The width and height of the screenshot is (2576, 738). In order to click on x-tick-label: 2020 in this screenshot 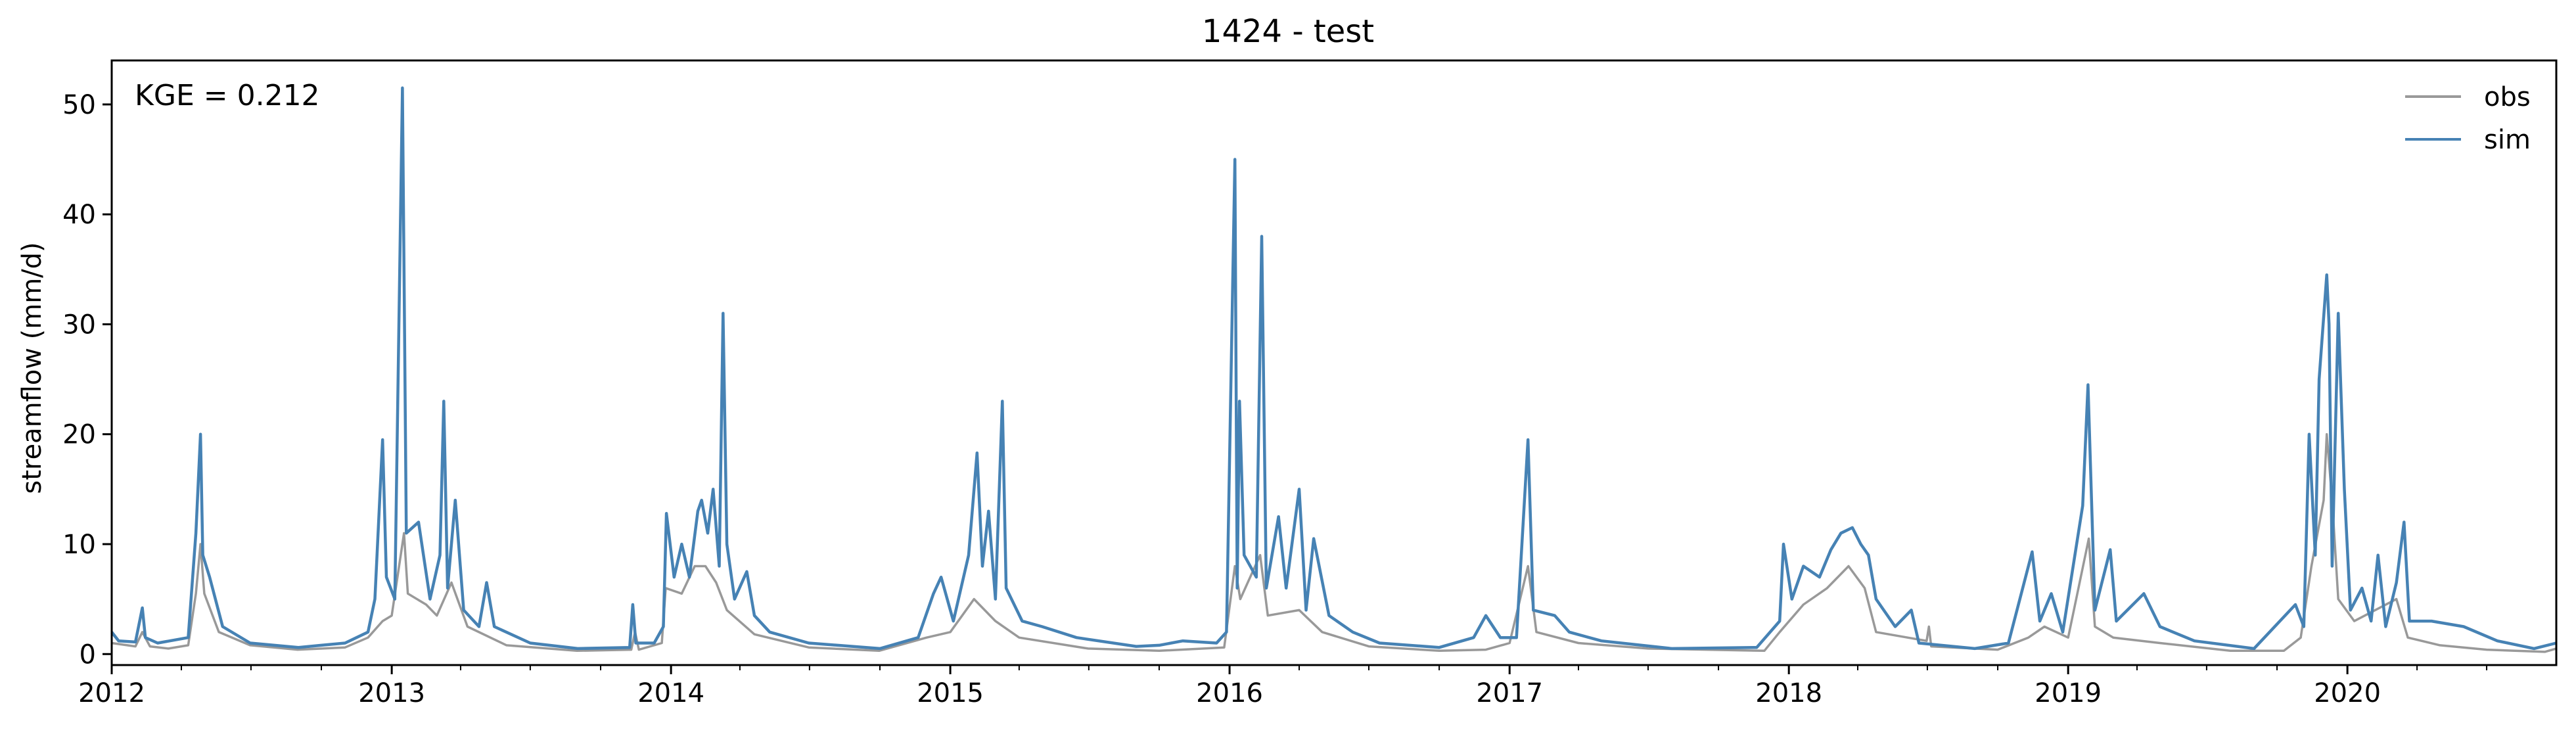, I will do `click(2347, 693)`.